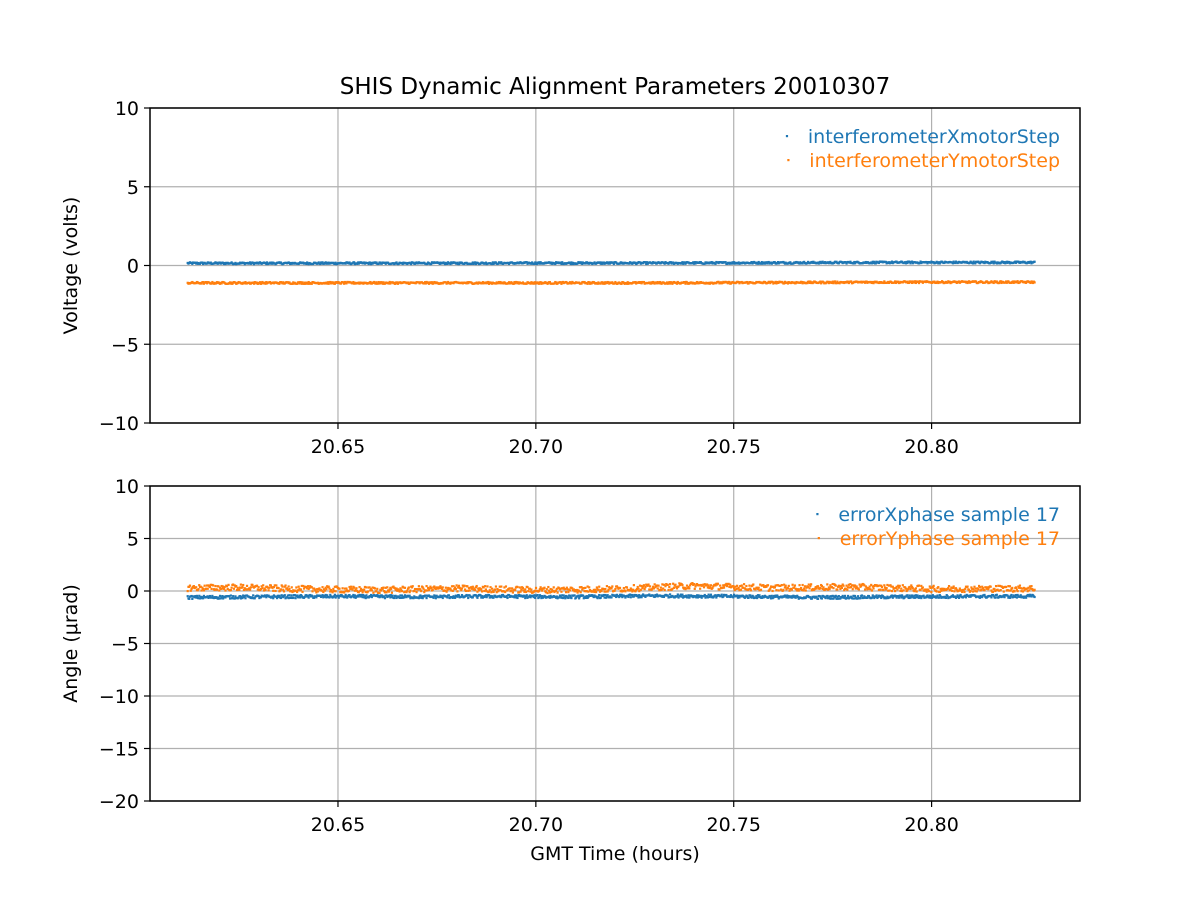 The width and height of the screenshot is (1200, 900). Describe the element at coordinates (934, 161) in the screenshot. I see `legend-entry-label: interferometerYmotorStep` at that location.